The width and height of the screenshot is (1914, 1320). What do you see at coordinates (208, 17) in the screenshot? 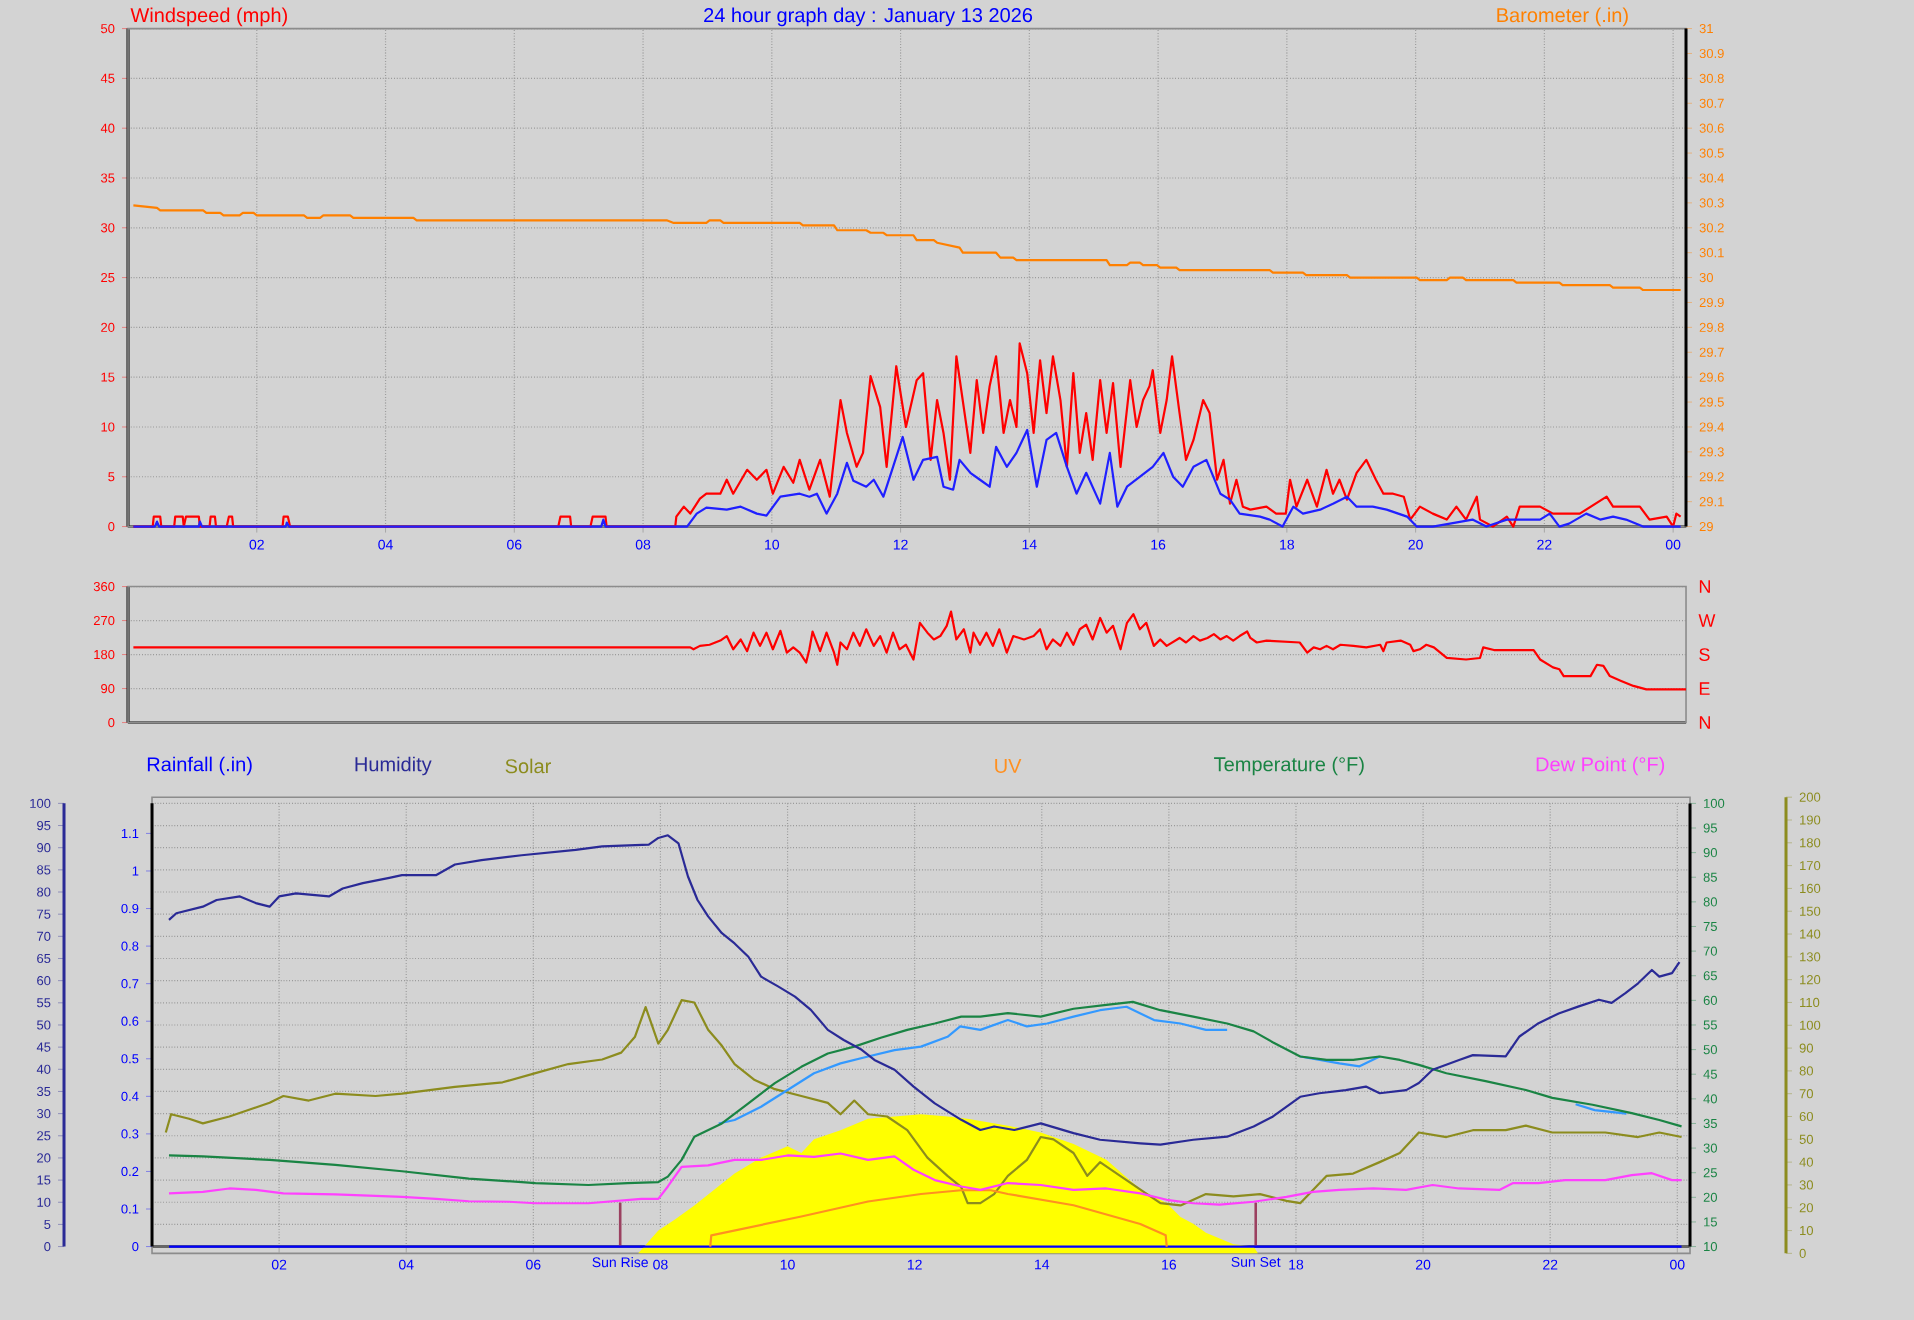
I see `y-axis-title: Windspeed (mph)` at bounding box center [208, 17].